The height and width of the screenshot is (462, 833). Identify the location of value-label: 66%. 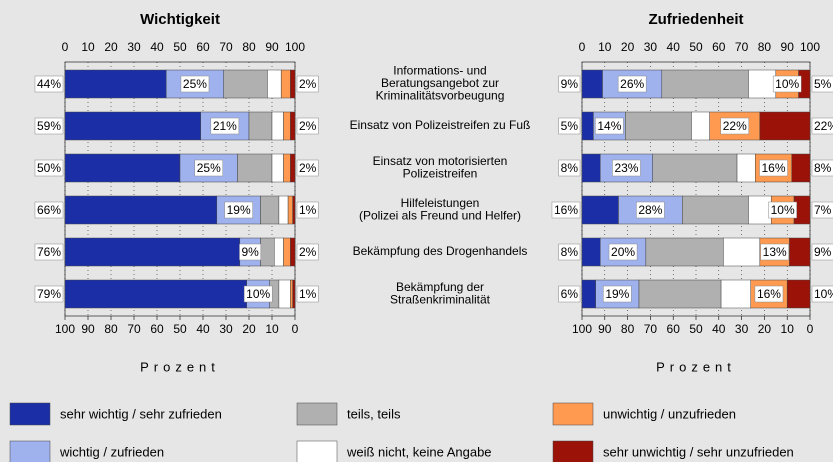
(49, 210).